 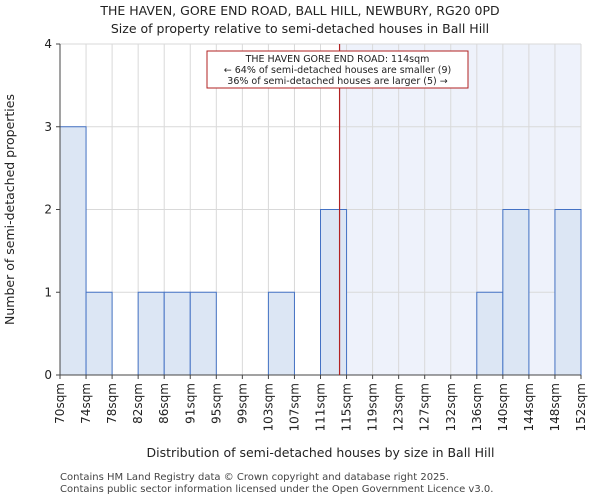 What do you see at coordinates (555, 407) in the screenshot?
I see `x-tick-label: 148sqm` at bounding box center [555, 407].